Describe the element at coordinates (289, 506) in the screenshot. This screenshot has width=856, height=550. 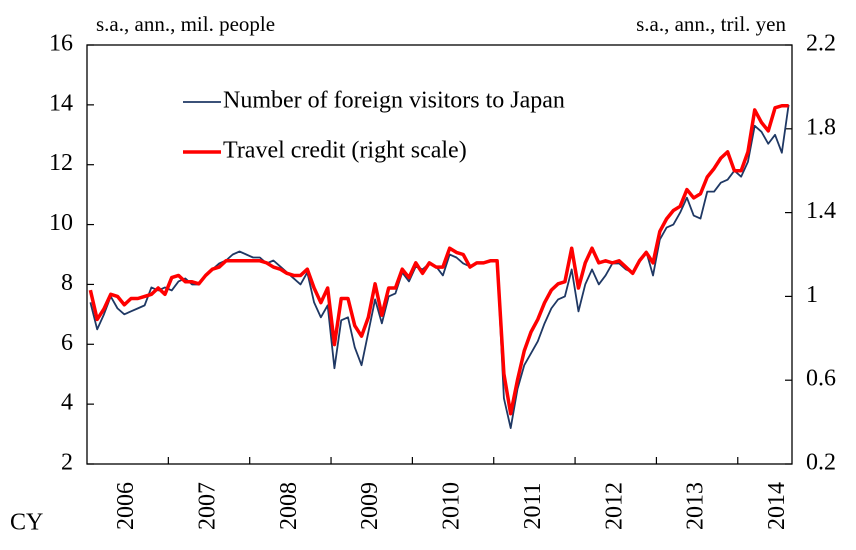
I see `x-tick-label: 2008` at that location.